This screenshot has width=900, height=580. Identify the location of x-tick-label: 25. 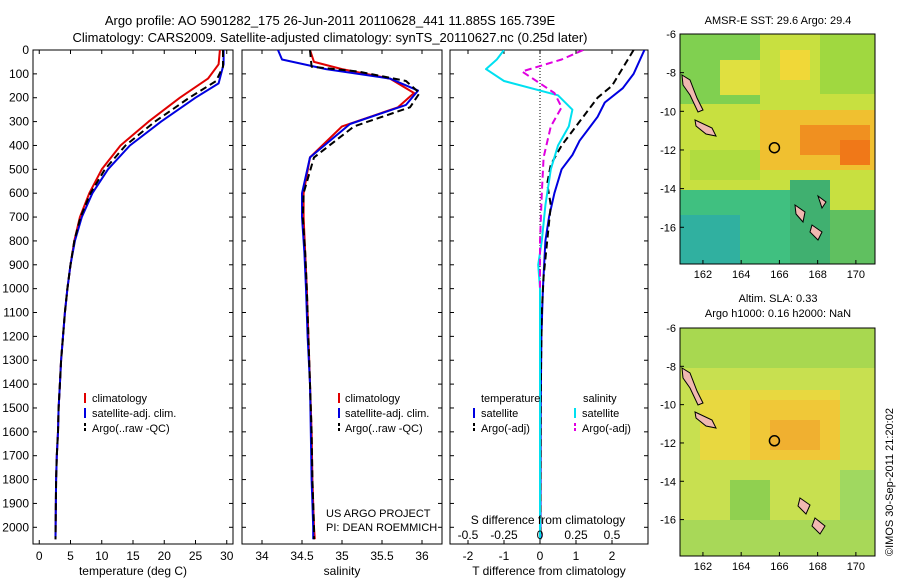
(196, 556).